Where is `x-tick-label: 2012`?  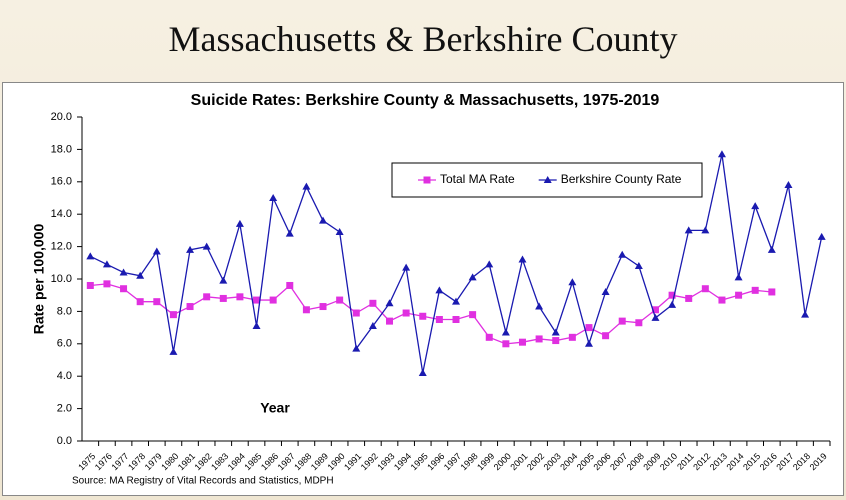 x-tick-label: 2012 is located at coordinates (701, 461).